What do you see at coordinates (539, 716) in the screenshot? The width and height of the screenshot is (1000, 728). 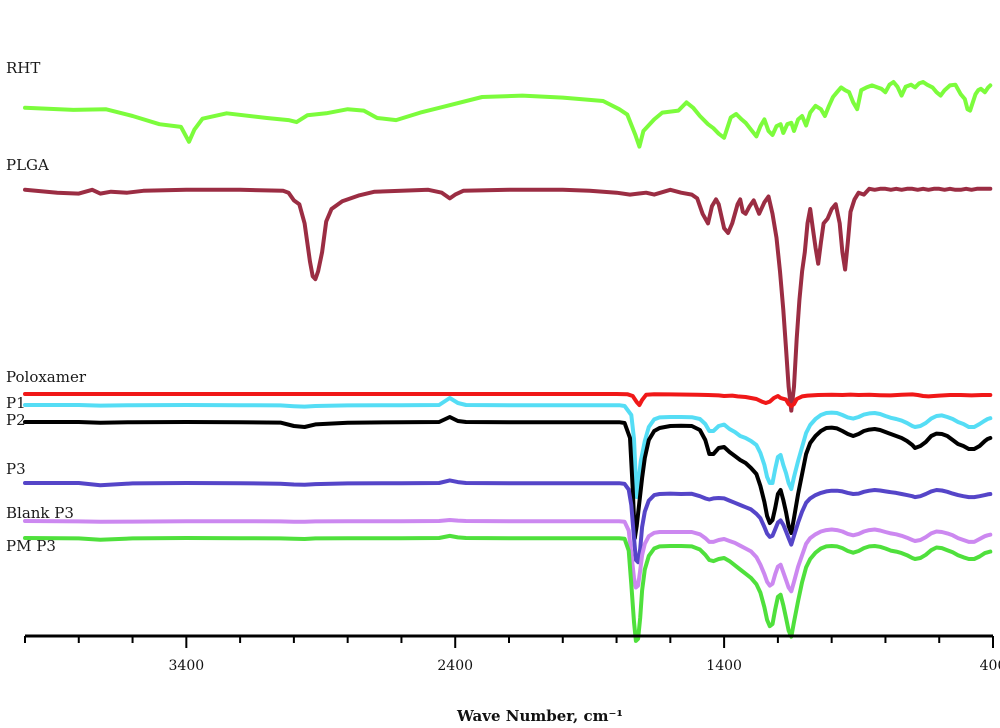 I see `x-axis-title: Wave Number, cm⁻¹` at bounding box center [539, 716].